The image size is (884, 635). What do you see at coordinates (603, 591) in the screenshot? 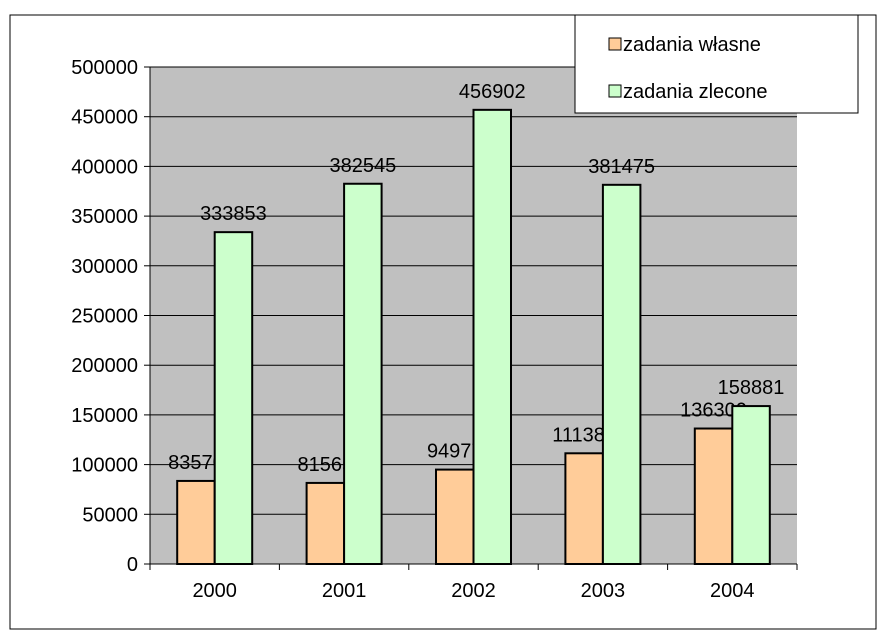
I see `x-tick-label: 2003` at bounding box center [603, 591].